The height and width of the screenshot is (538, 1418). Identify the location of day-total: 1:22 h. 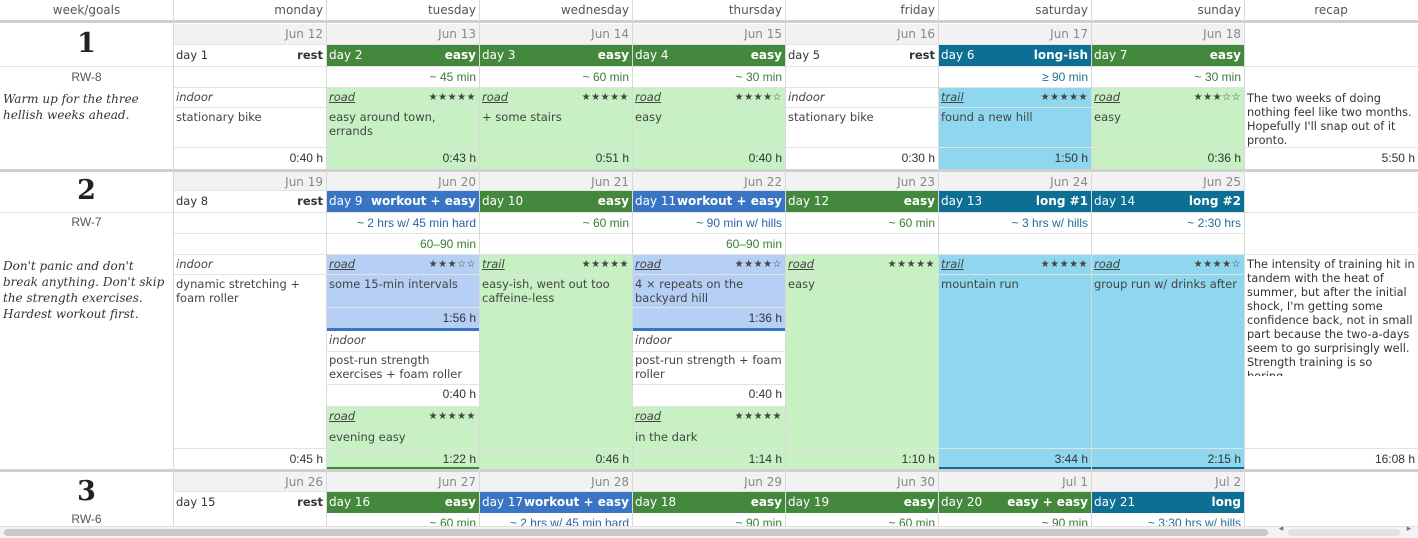
(459, 459).